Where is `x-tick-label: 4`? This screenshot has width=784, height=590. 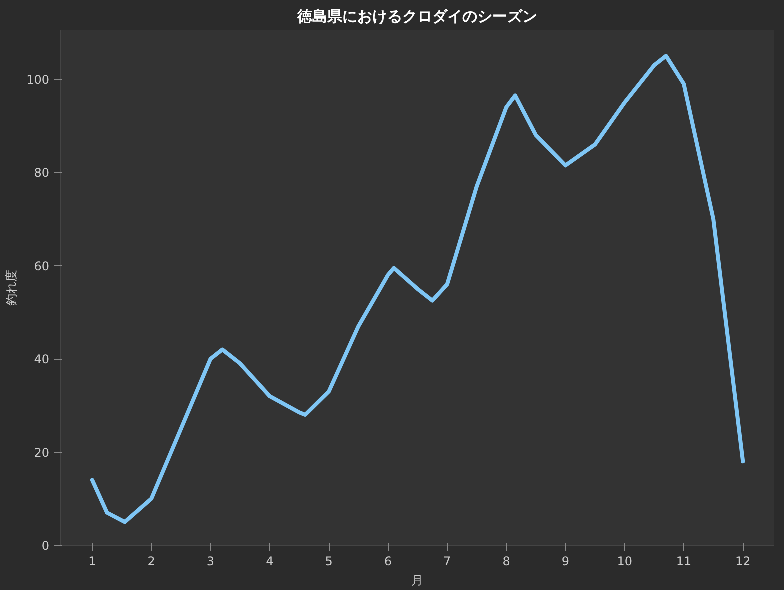
x-tick-label: 4 is located at coordinates (270, 561).